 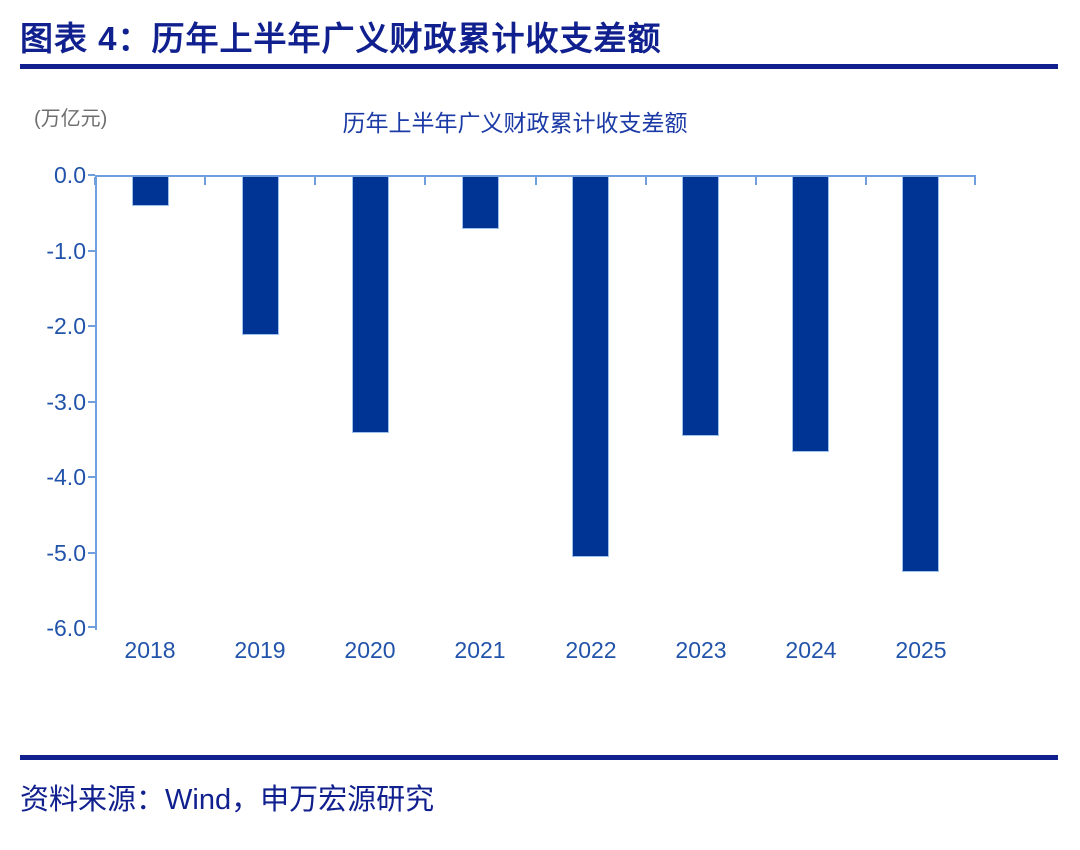 What do you see at coordinates (591, 650) in the screenshot?
I see `x-axis-tick-label: 2022` at bounding box center [591, 650].